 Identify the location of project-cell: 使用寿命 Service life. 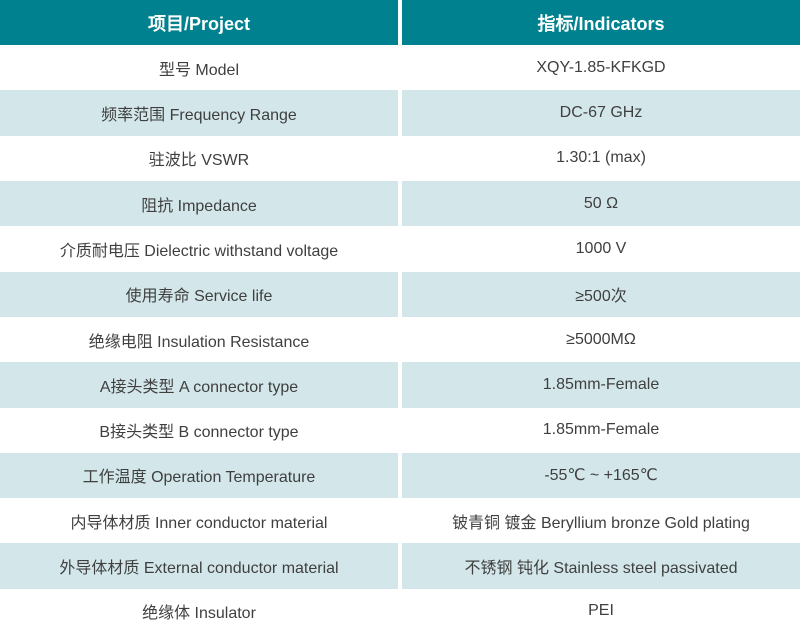
(199, 294).